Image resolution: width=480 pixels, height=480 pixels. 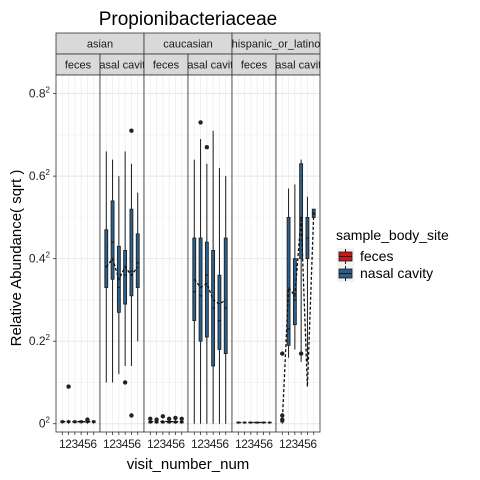 What do you see at coordinates (45, 423) in the screenshot?
I see `y-tick-label: 02` at bounding box center [45, 423].